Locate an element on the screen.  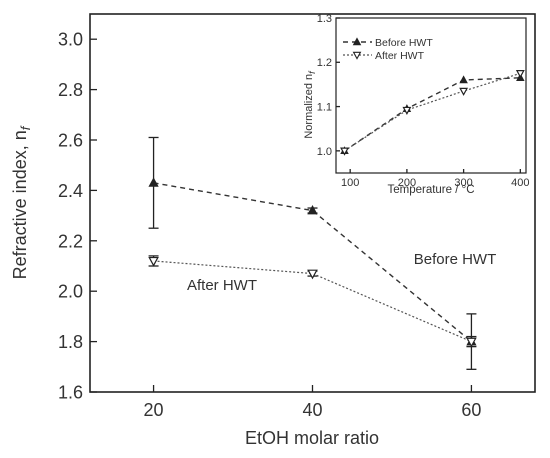
x-axis-title: EtOH molar ratio is located at coordinates (312, 438).